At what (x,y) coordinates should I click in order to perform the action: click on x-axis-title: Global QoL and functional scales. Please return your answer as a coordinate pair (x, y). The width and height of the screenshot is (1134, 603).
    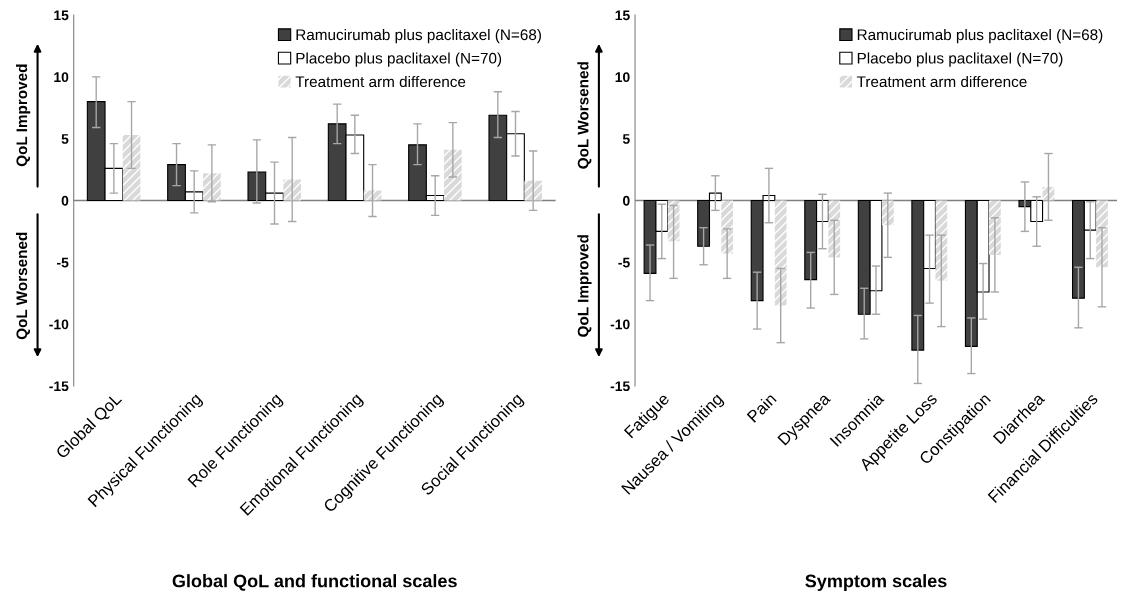
    Looking at the image, I should click on (314, 582).